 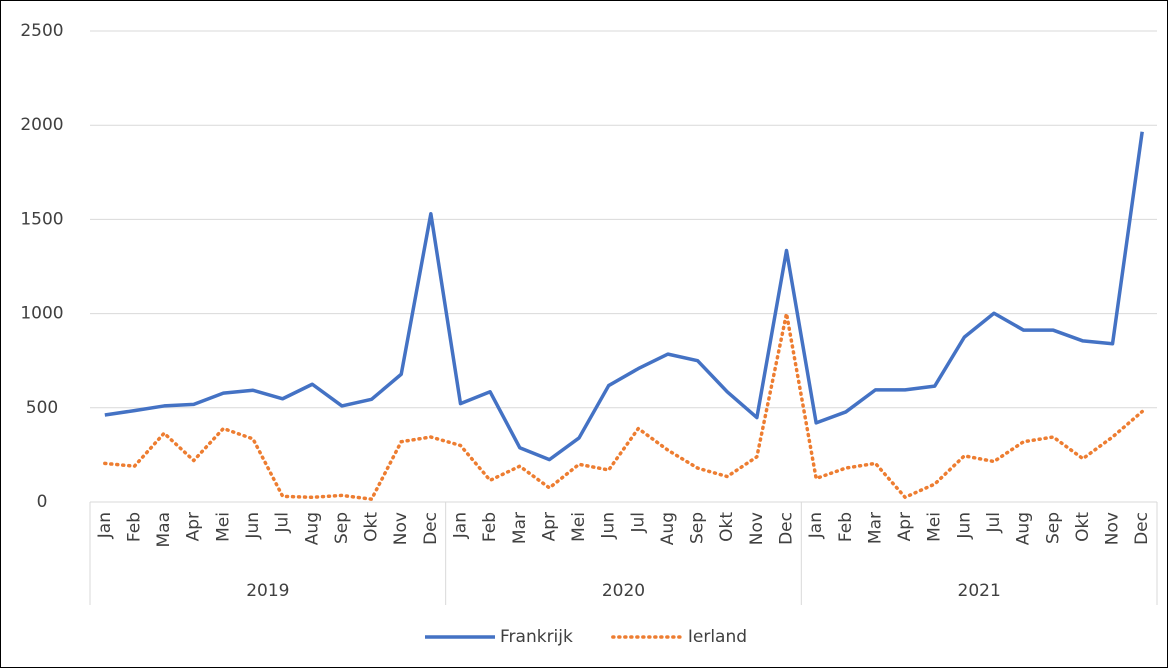 What do you see at coordinates (267, 591) in the screenshot?
I see `group-label: 2019` at bounding box center [267, 591].